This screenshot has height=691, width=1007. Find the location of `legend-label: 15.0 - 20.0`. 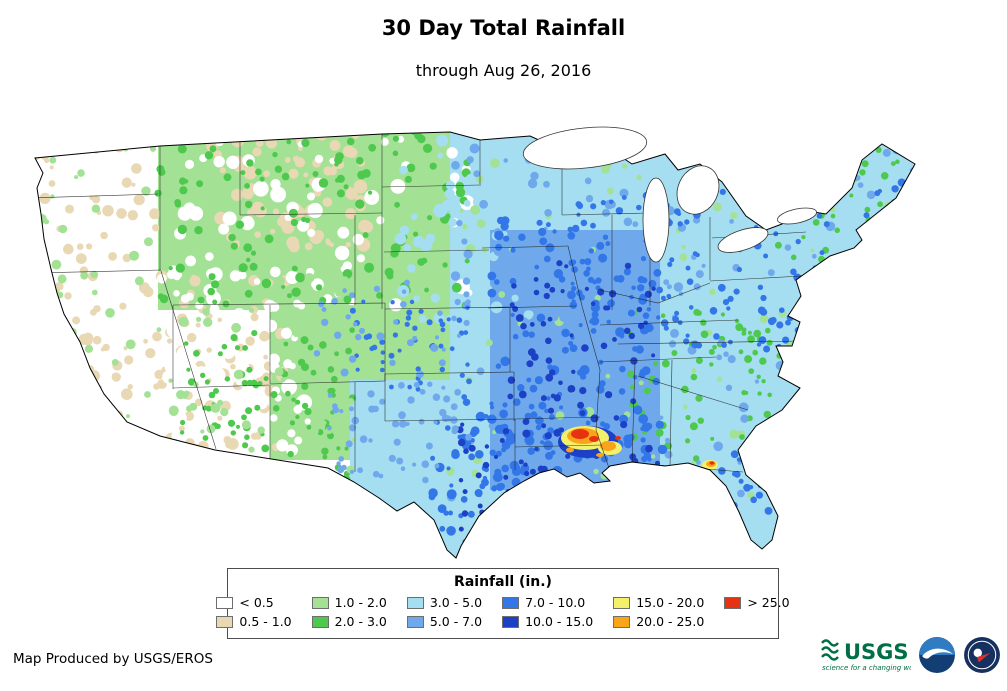

legend-label: 15.0 - 20.0 is located at coordinates (670, 602).